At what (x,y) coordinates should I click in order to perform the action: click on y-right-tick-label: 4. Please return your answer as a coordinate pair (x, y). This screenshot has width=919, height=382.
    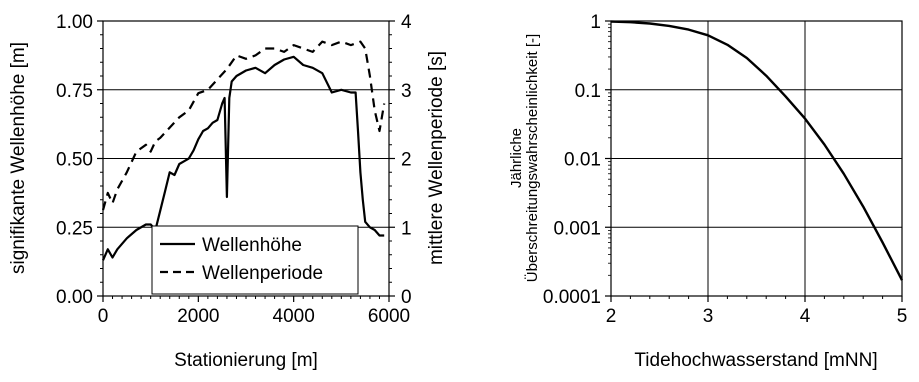
    Looking at the image, I should click on (406, 22).